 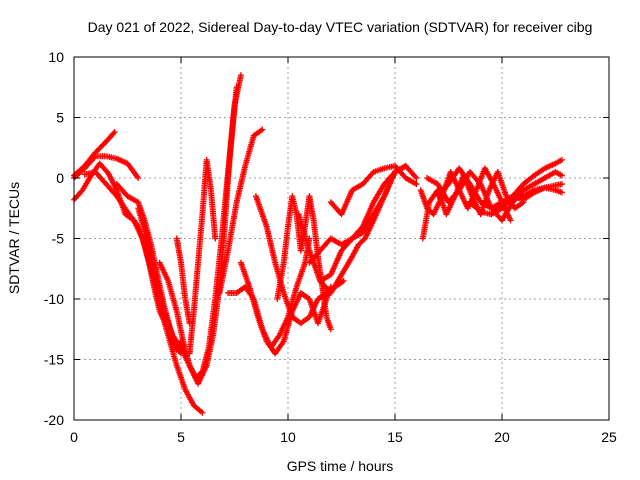 What do you see at coordinates (74, 437) in the screenshot?
I see `x-tick-label: 0` at bounding box center [74, 437].